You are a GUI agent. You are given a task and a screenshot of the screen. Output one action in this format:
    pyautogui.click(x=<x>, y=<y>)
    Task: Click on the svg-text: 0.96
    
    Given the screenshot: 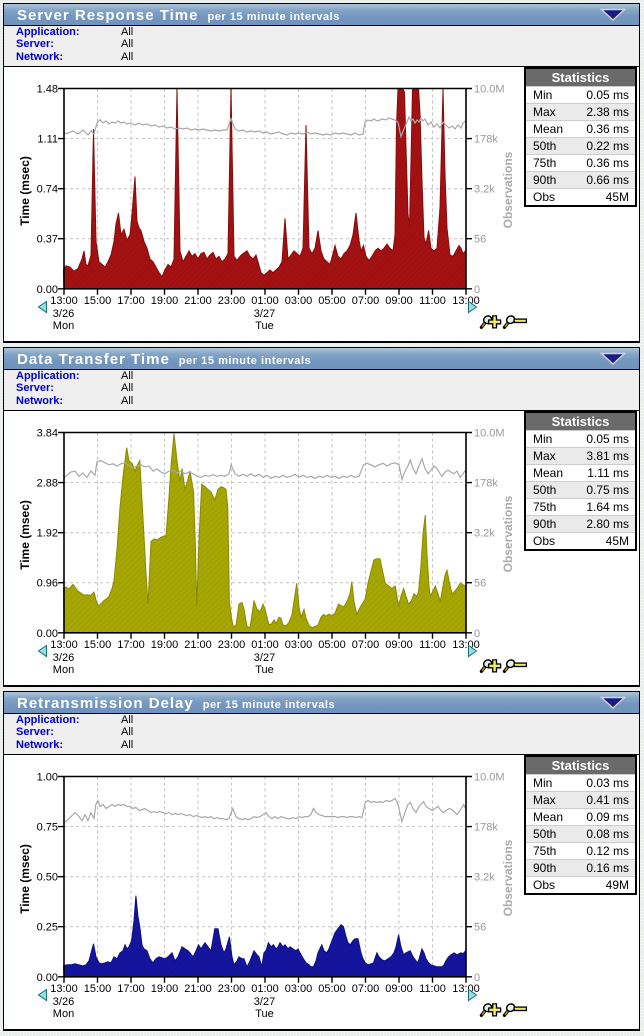 What is the action you would take?
    pyautogui.click(x=47, y=584)
    